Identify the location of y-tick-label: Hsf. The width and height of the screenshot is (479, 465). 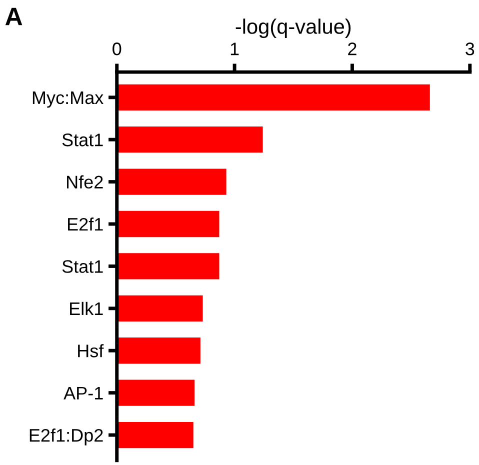
(91, 351).